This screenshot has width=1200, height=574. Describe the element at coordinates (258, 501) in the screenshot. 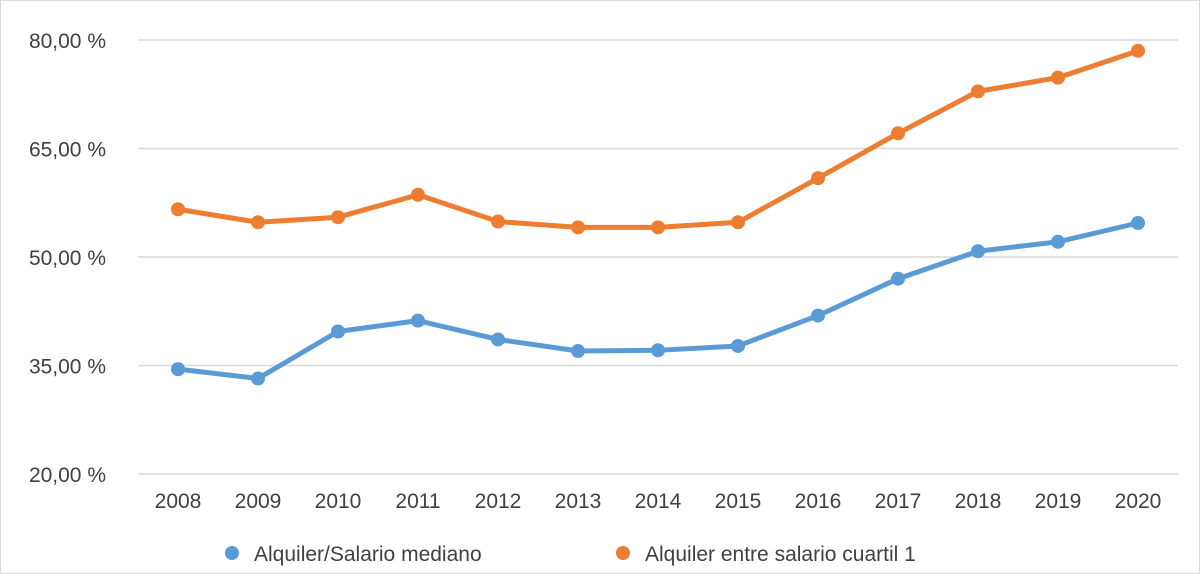

I see `x-tick-label: 2009` at that location.